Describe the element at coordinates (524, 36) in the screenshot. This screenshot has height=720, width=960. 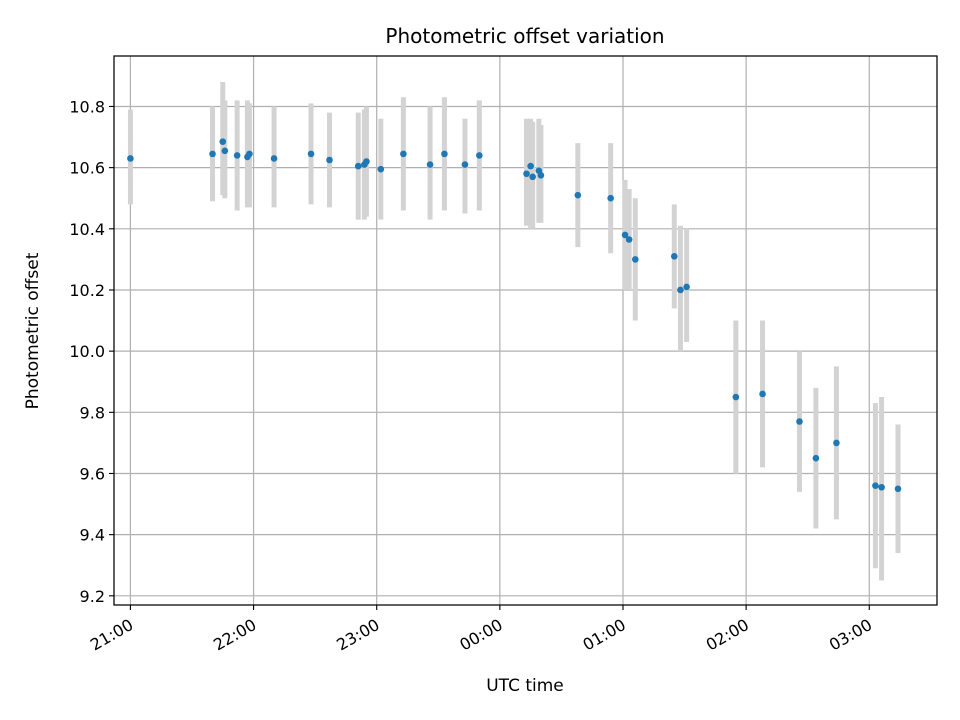
I see `chart-title: Photometric offset variation` at that location.